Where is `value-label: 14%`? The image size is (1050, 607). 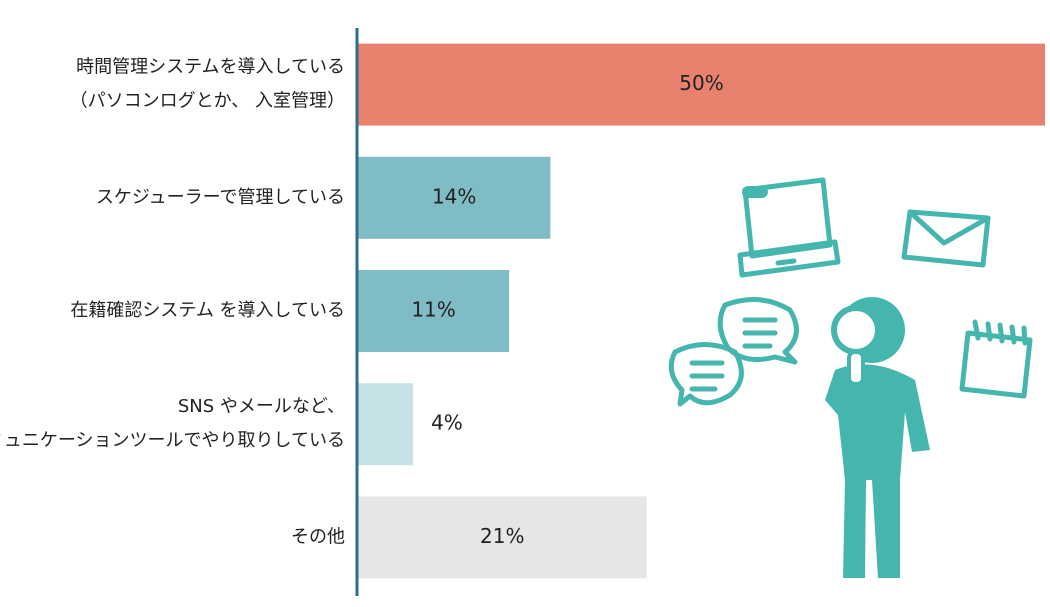 value-label: 14% is located at coordinates (454, 196).